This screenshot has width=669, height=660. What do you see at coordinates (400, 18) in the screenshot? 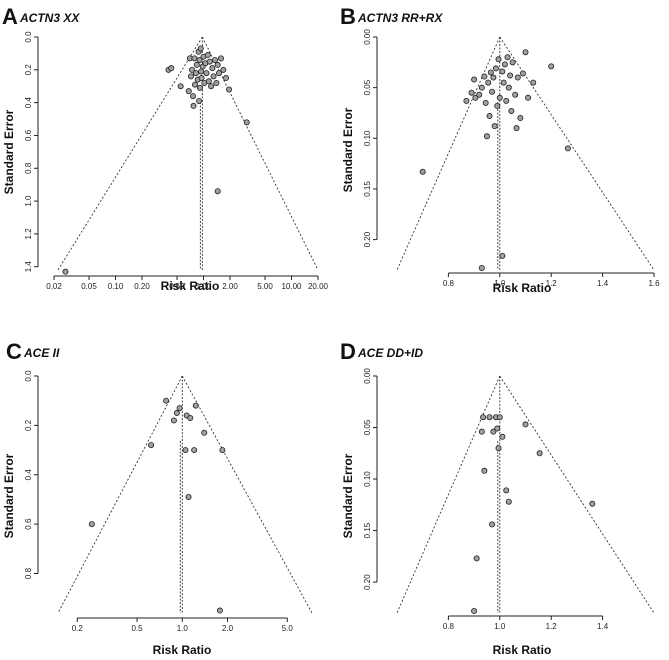
I see `panel-b-title: ACTN3 RR+RX` at bounding box center [400, 18].